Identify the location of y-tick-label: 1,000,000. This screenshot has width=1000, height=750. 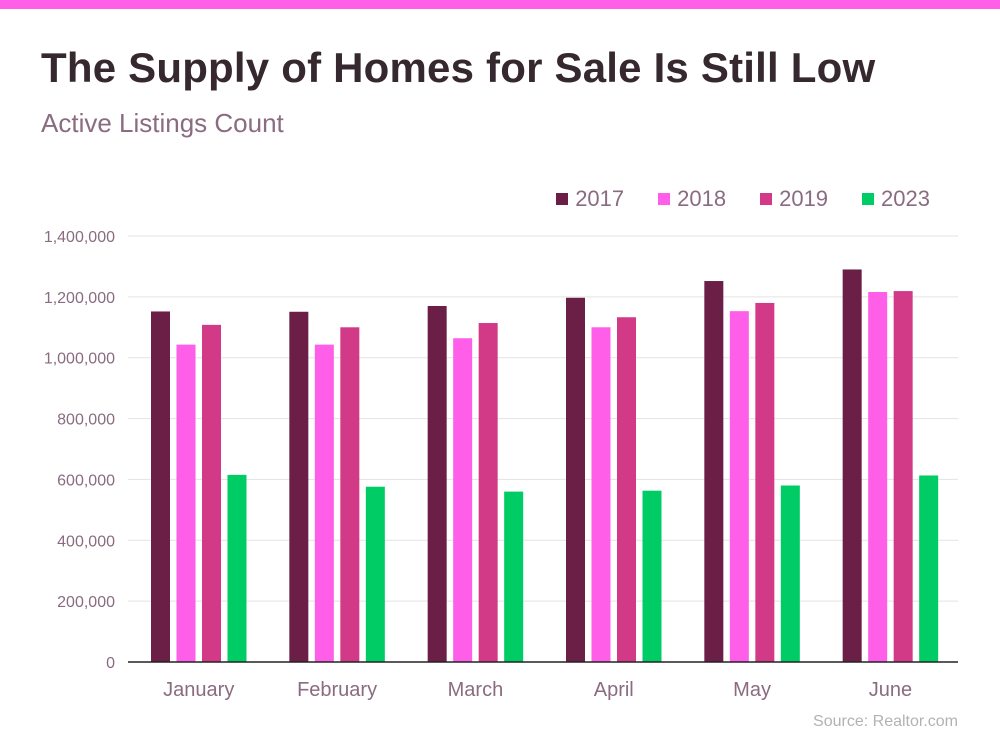
(79, 359).